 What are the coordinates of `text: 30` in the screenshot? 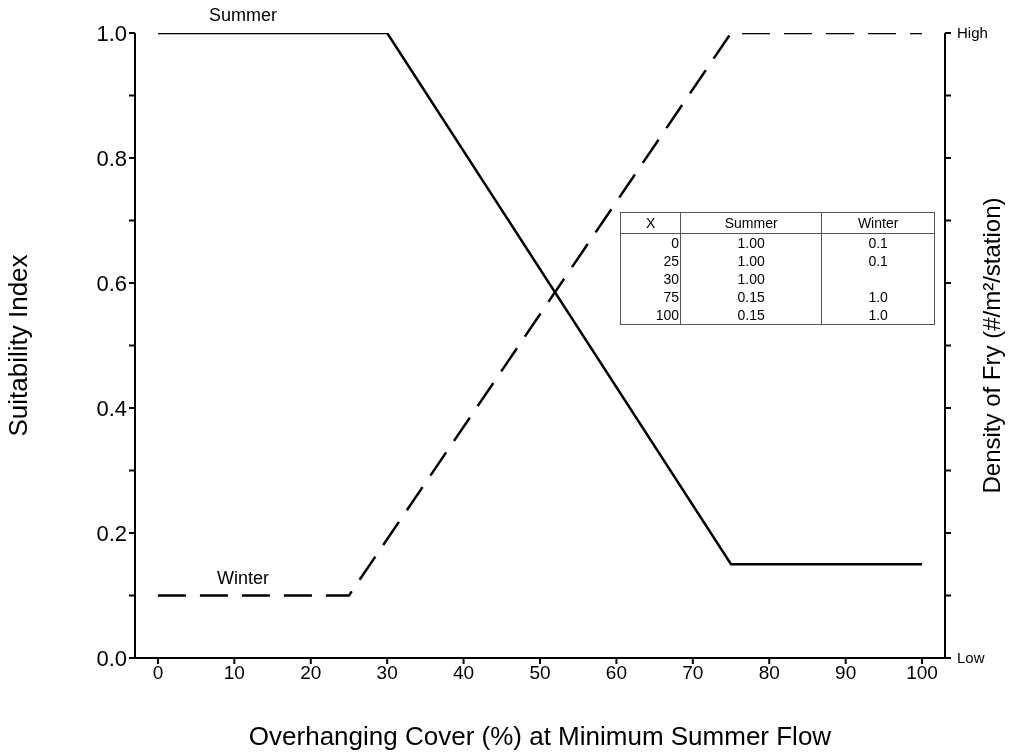 It's located at (671, 279).